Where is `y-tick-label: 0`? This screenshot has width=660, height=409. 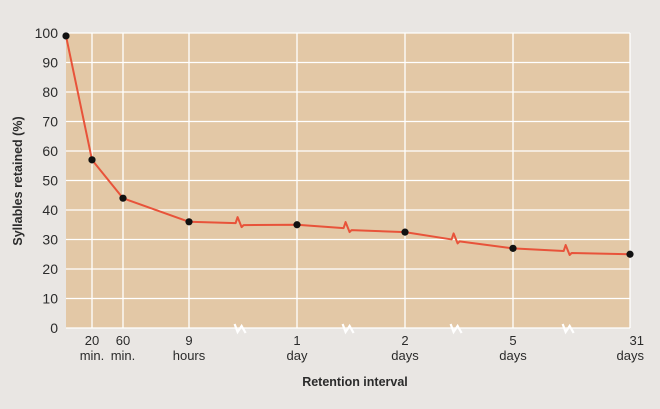 y-tick-label: 0 is located at coordinates (54, 328).